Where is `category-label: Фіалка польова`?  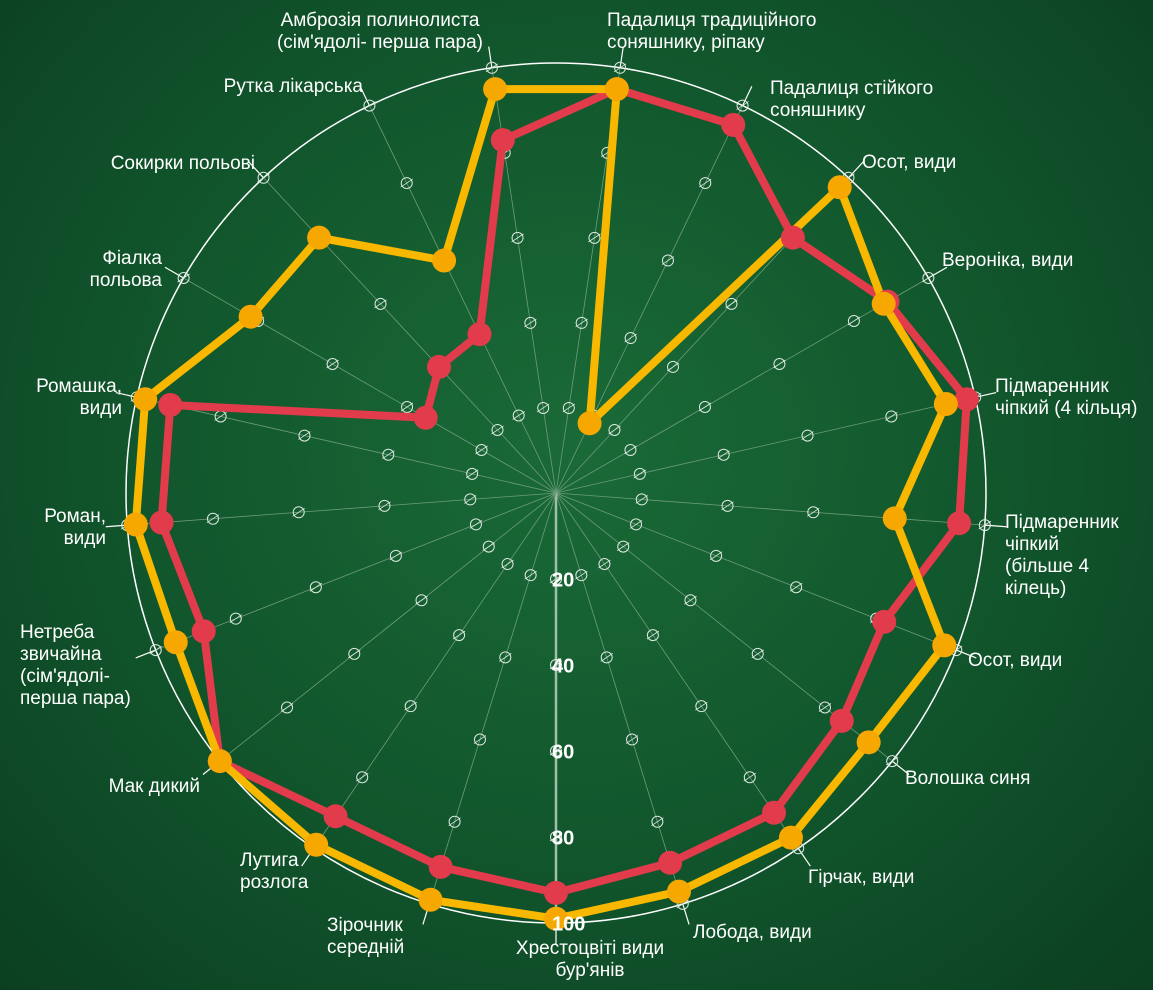
category-label: Фіалка польова is located at coordinates (125, 269).